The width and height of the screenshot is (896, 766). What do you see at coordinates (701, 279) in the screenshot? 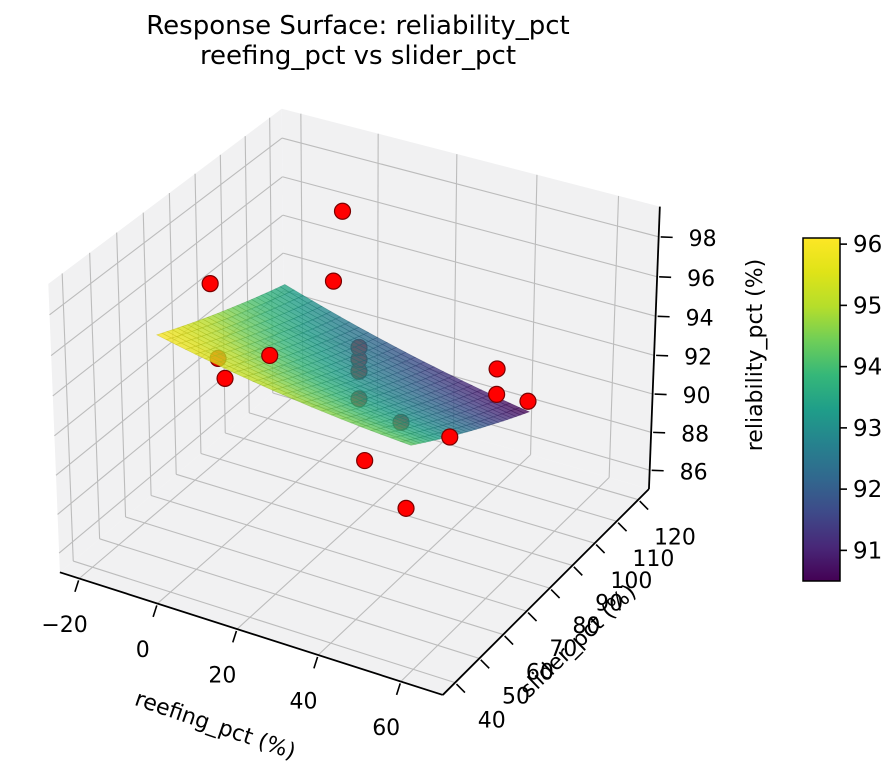
I see `z-axis-tick-label: 96` at bounding box center [701, 279].